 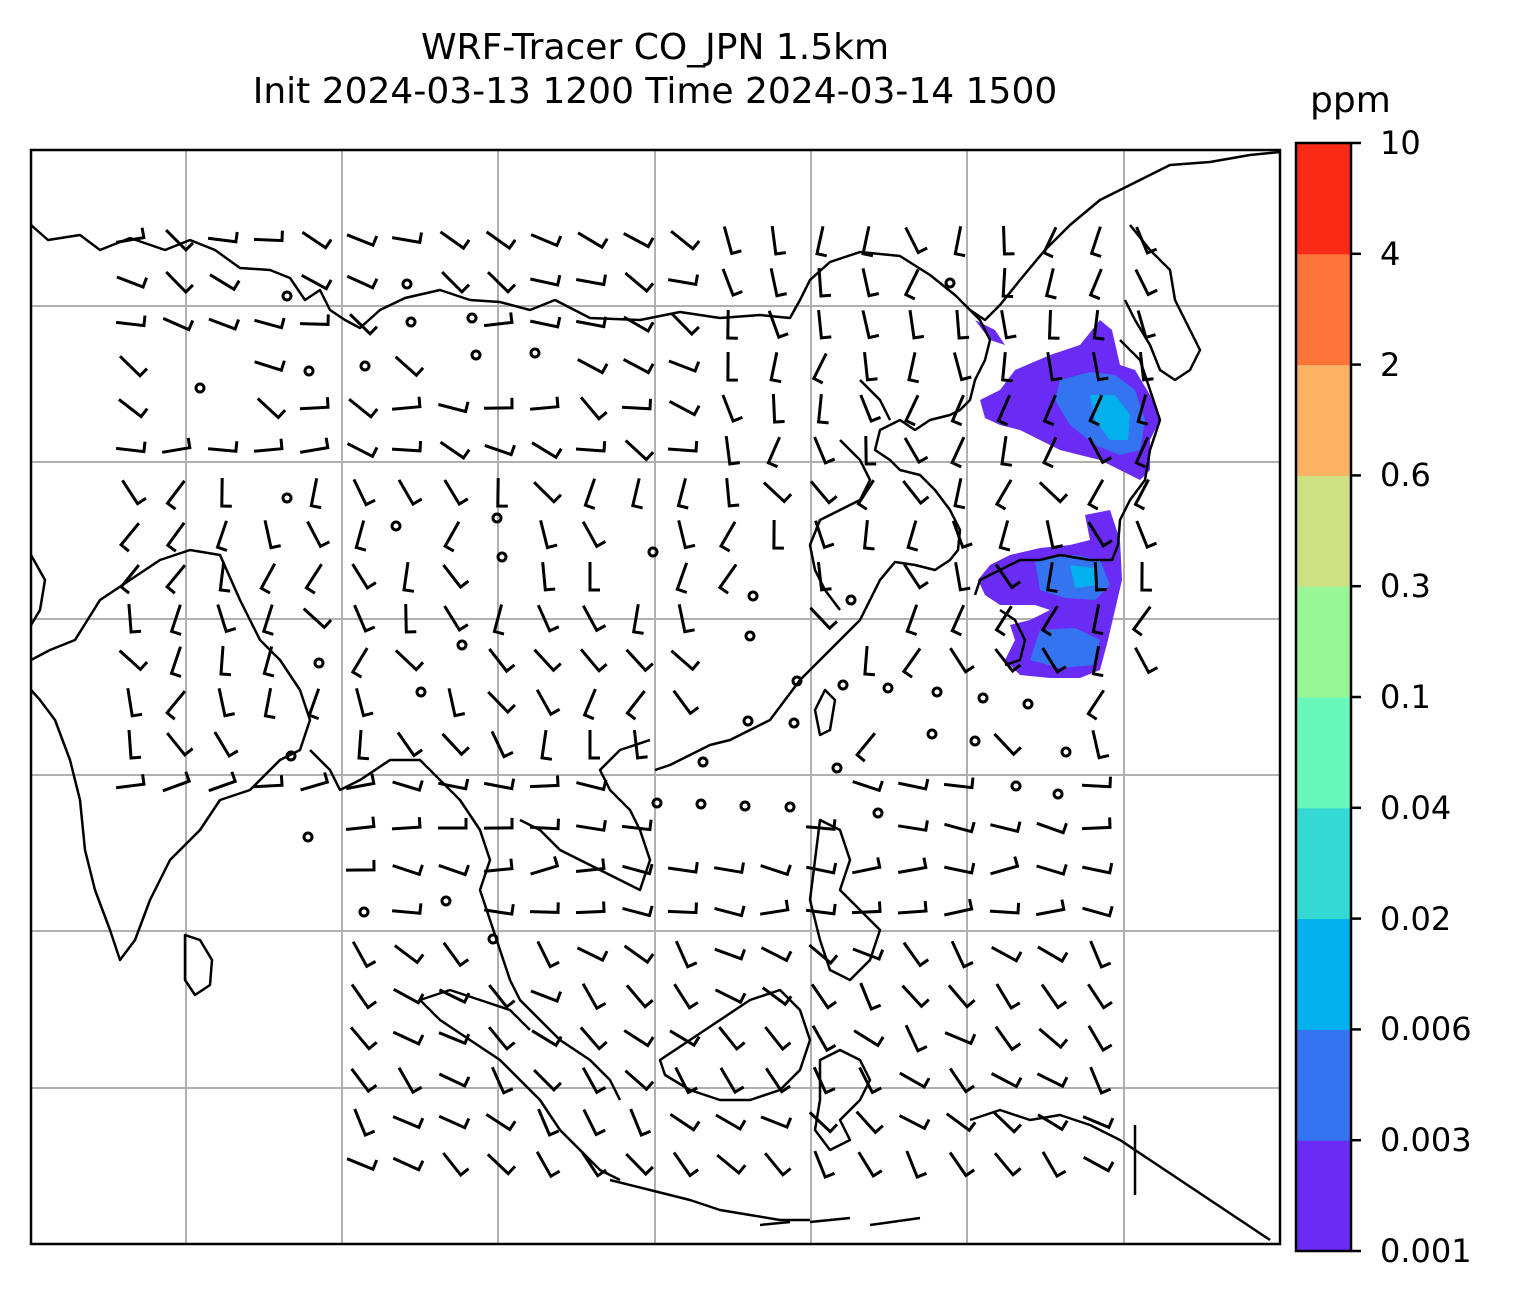 What do you see at coordinates (1405, 697) in the screenshot?
I see `colorbar-tick-label: 0.1` at bounding box center [1405, 697].